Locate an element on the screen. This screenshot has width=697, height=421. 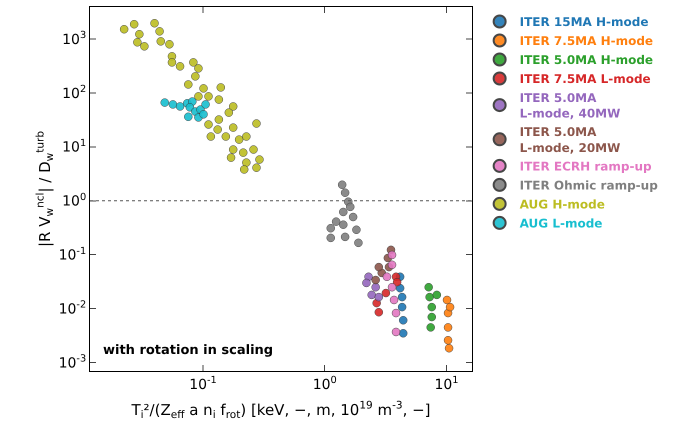
legend-label: AUG L-mode is located at coordinates (561, 223).